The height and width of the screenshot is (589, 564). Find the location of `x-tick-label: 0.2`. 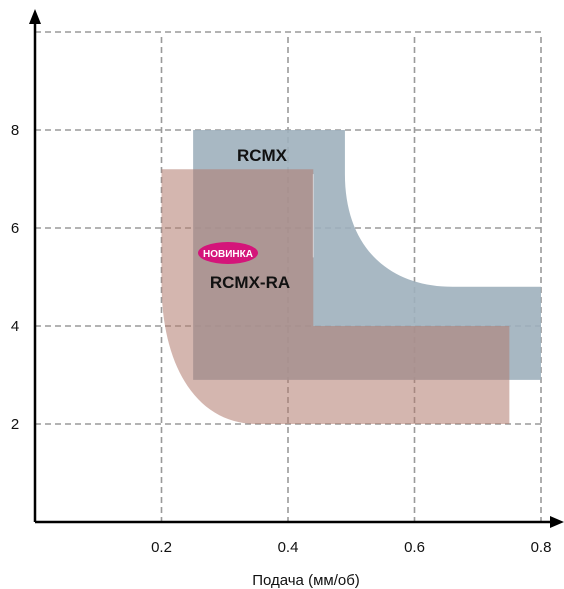

x-tick-label: 0.2 is located at coordinates (161, 547).